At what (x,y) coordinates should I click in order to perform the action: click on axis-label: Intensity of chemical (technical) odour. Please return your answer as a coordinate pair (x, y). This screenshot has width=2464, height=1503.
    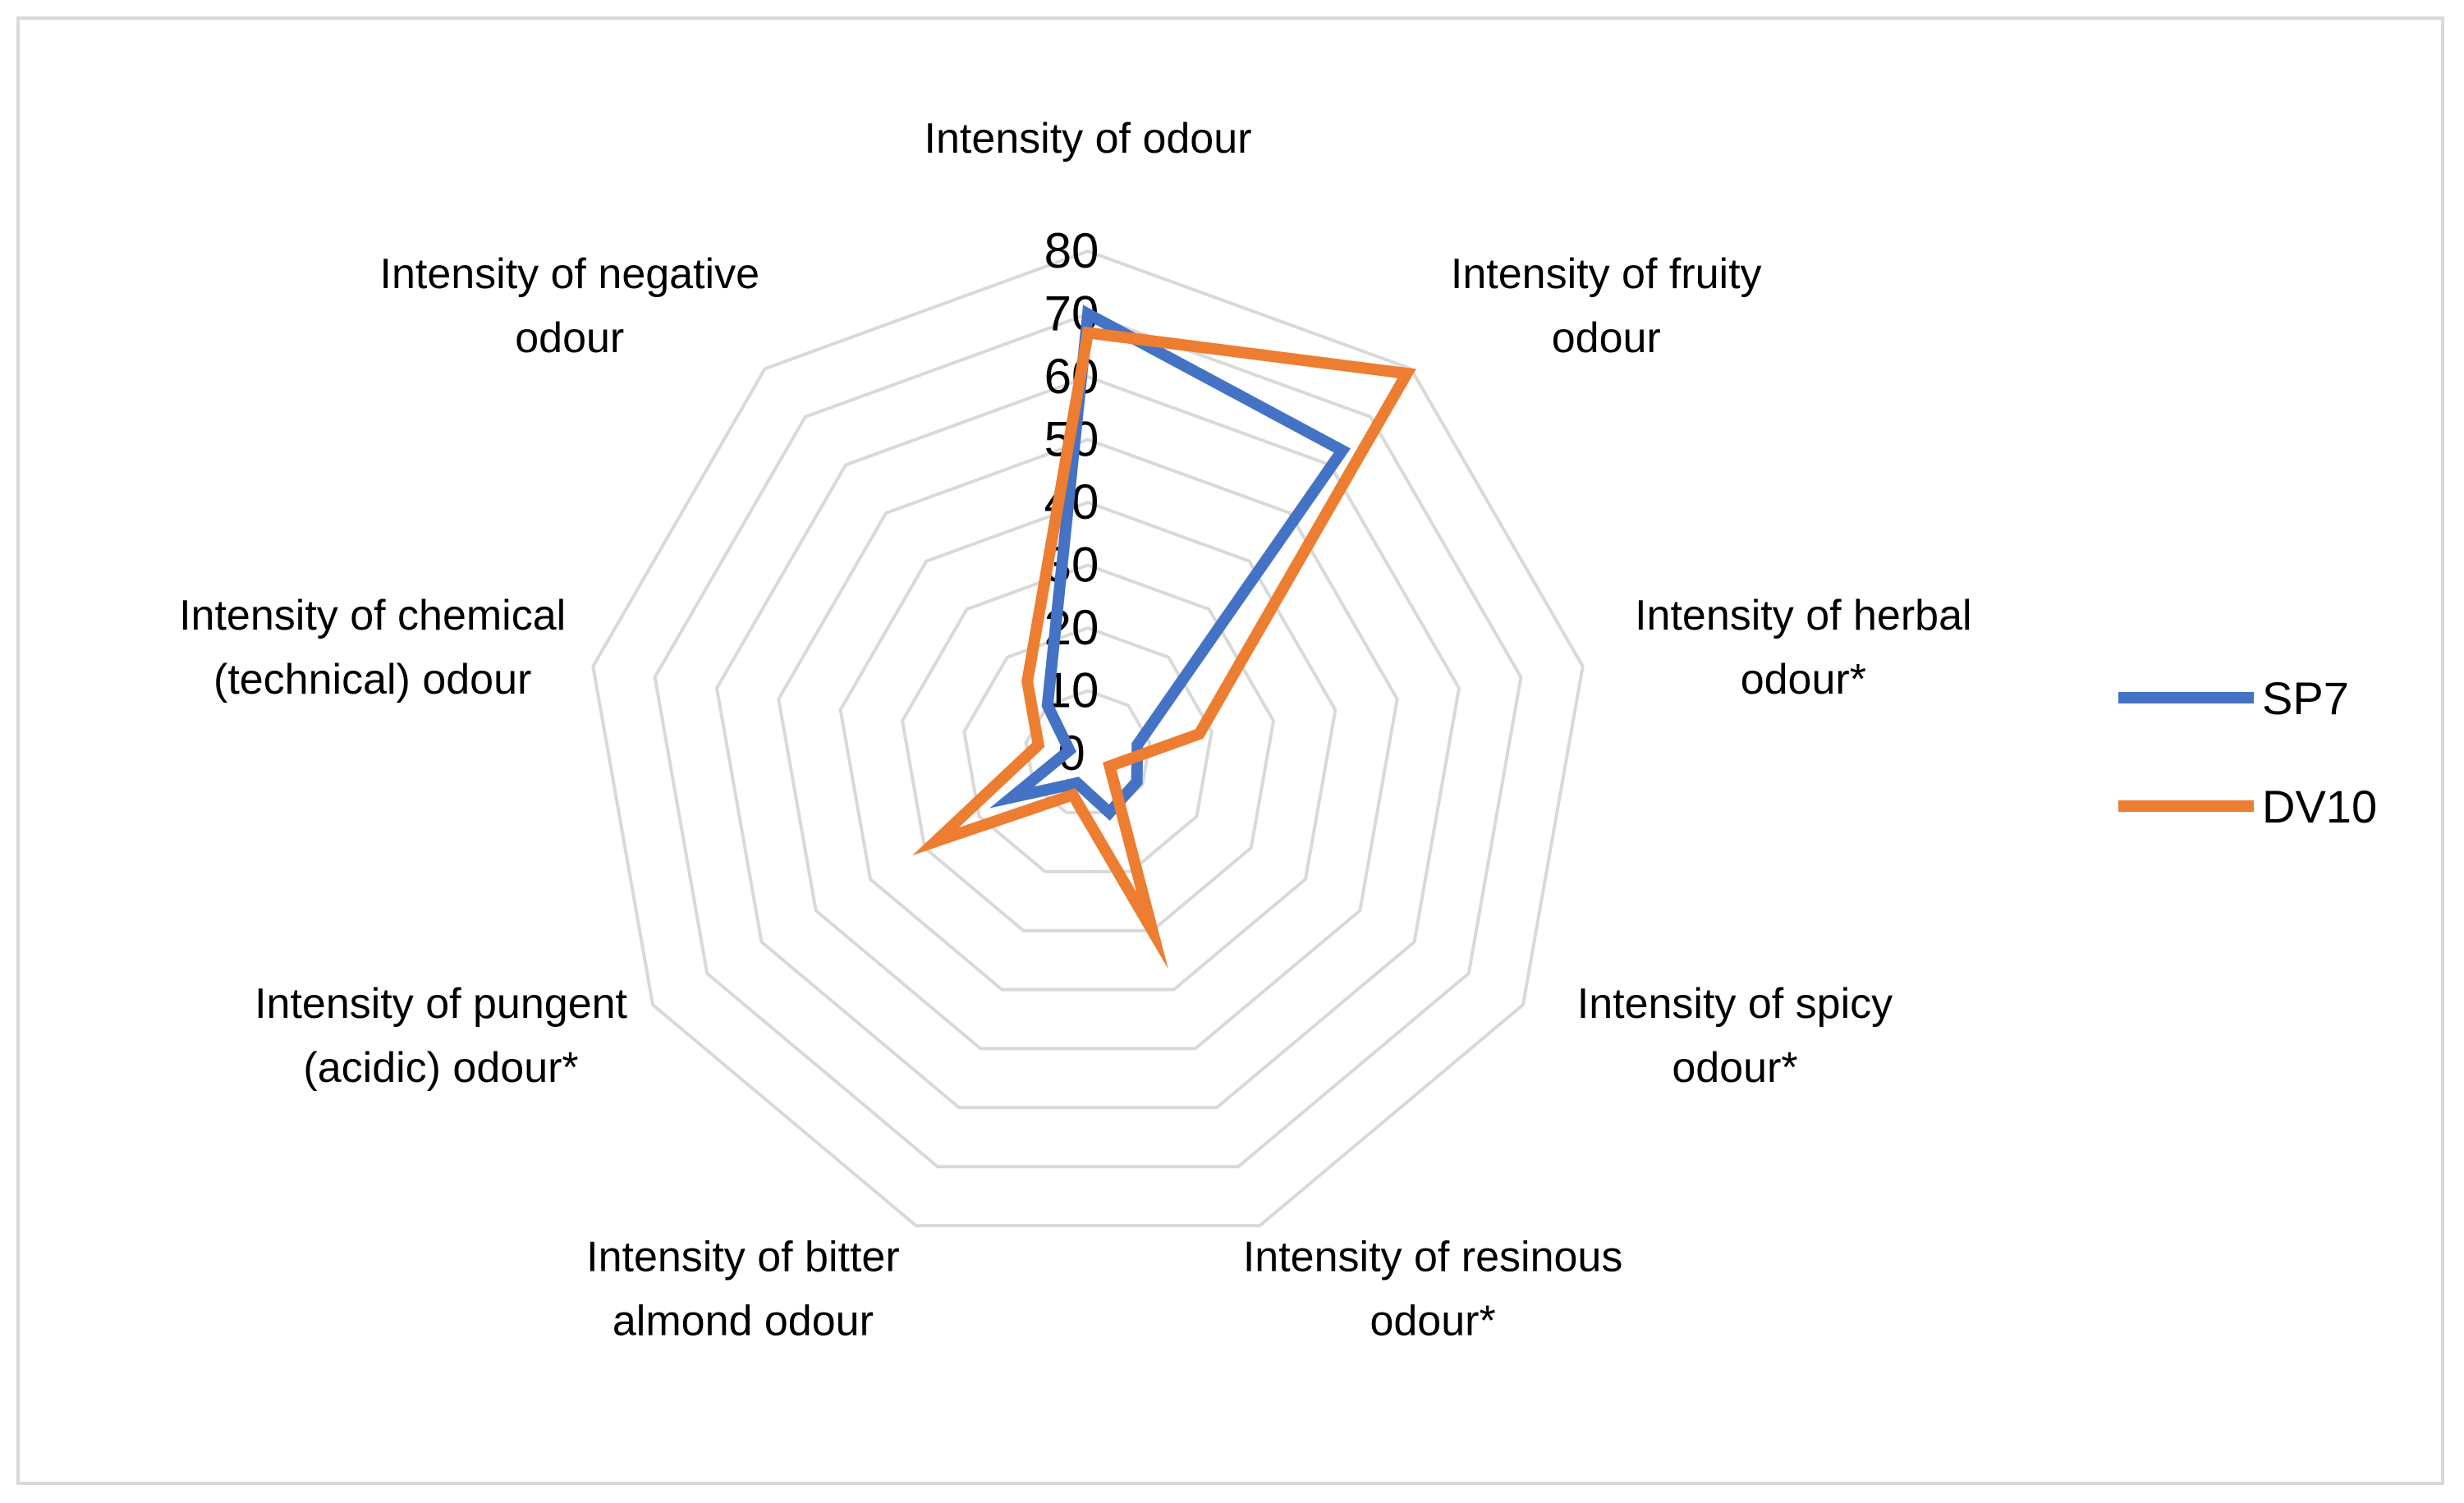
    Looking at the image, I should click on (373, 648).